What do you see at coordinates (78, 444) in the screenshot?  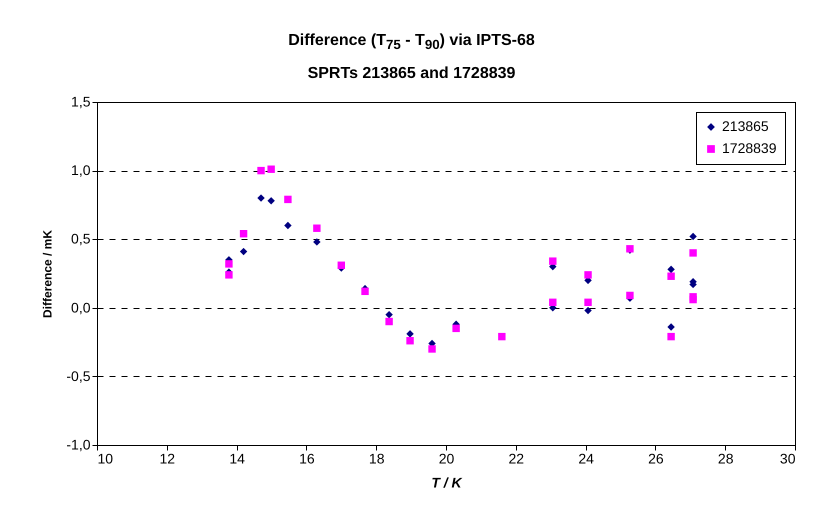 I see `y-tick-label: -1,0` at bounding box center [78, 444].